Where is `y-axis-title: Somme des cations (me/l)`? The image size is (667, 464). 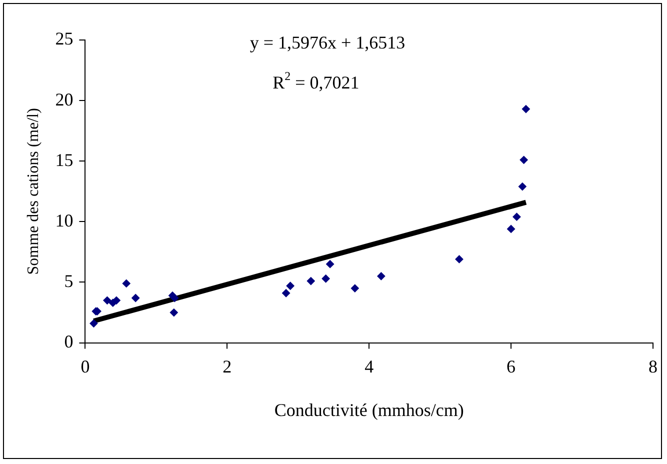 y-axis-title: Somme des cations (me/l) is located at coordinates (33, 191).